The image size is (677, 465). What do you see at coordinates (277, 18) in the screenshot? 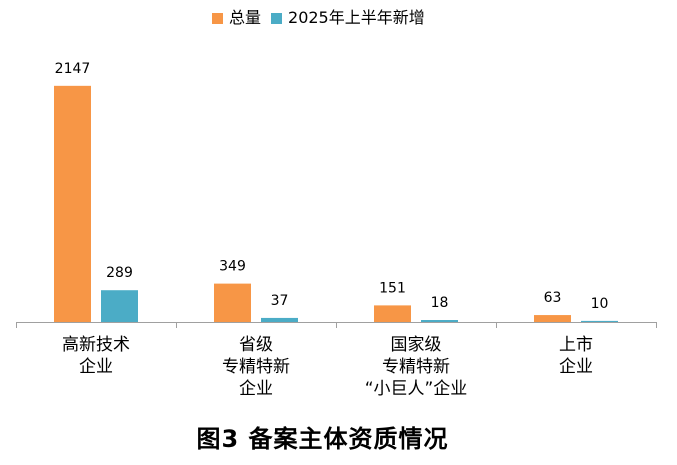
I see `legend-swatch-new` at bounding box center [277, 18].